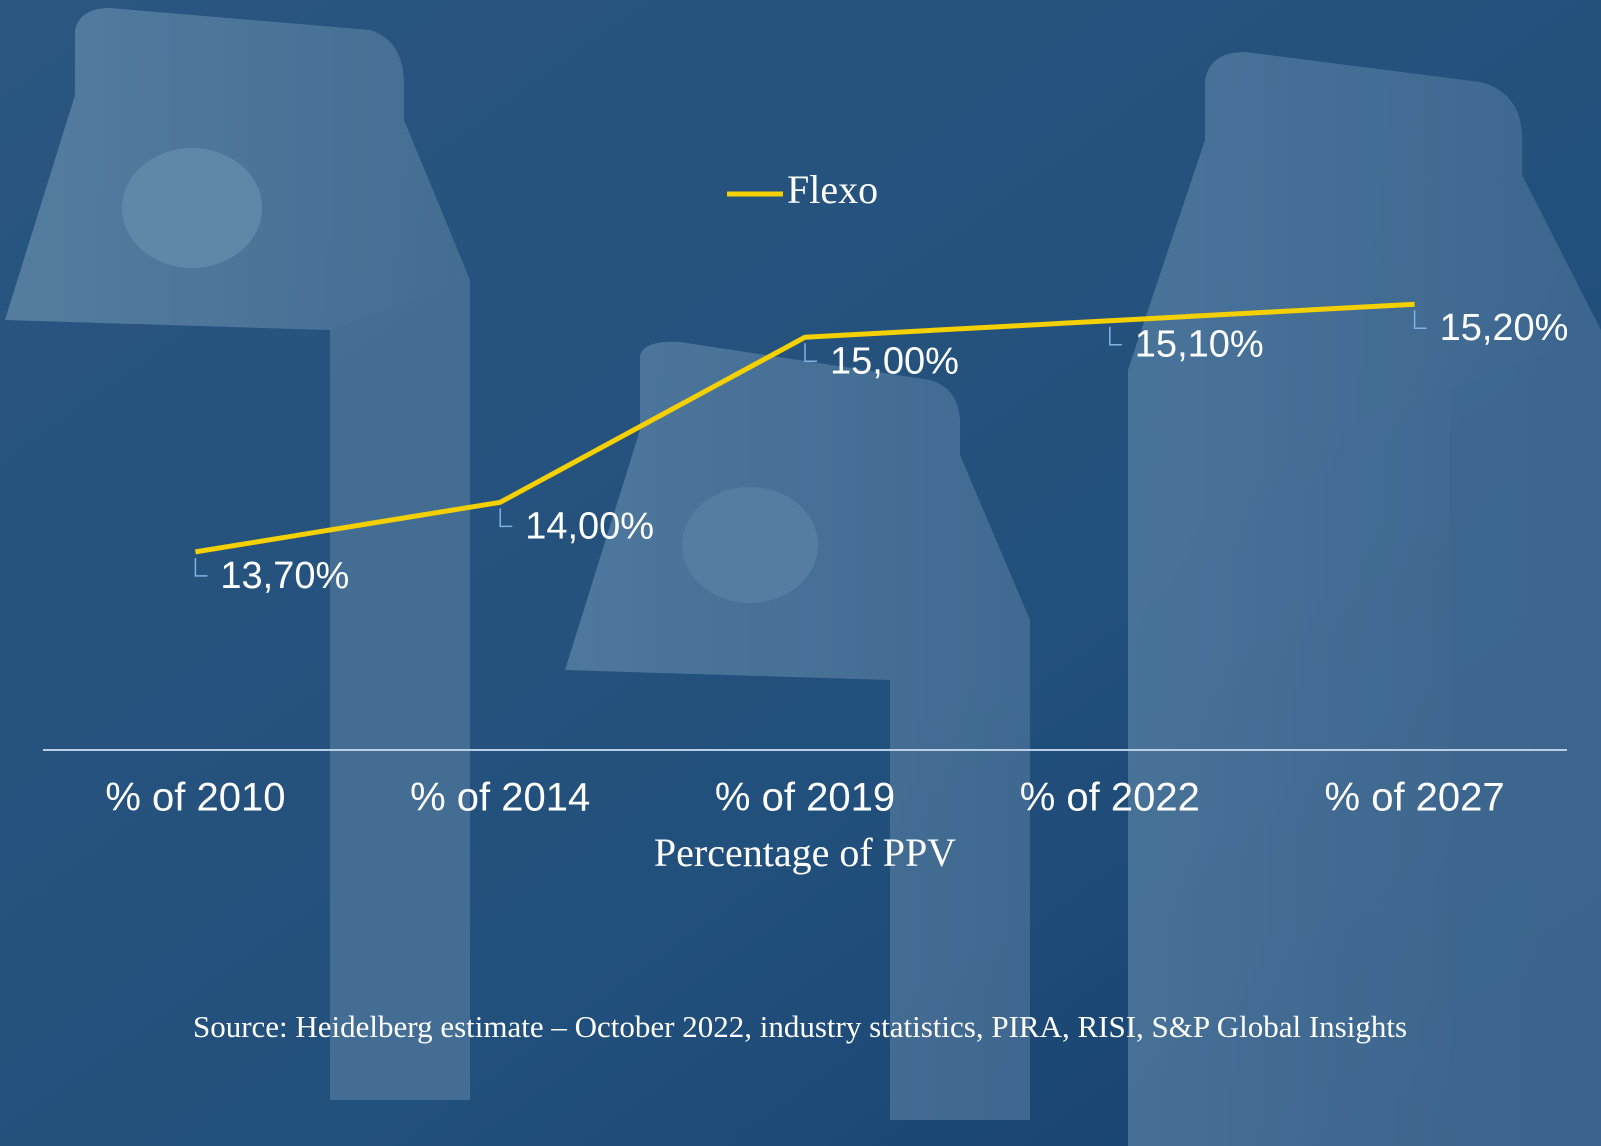 Image resolution: width=1601 pixels, height=1146 pixels. Describe the element at coordinates (195, 798) in the screenshot. I see `x-tick-label: % of 2010` at that location.